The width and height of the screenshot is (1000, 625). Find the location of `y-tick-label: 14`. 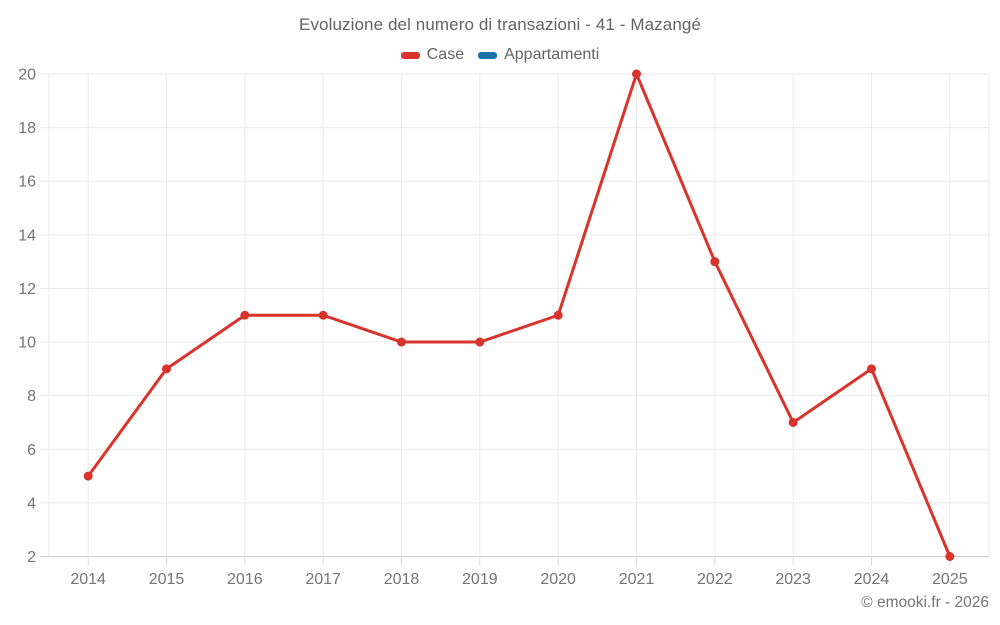

y-tick-label: 14 is located at coordinates (27, 235).